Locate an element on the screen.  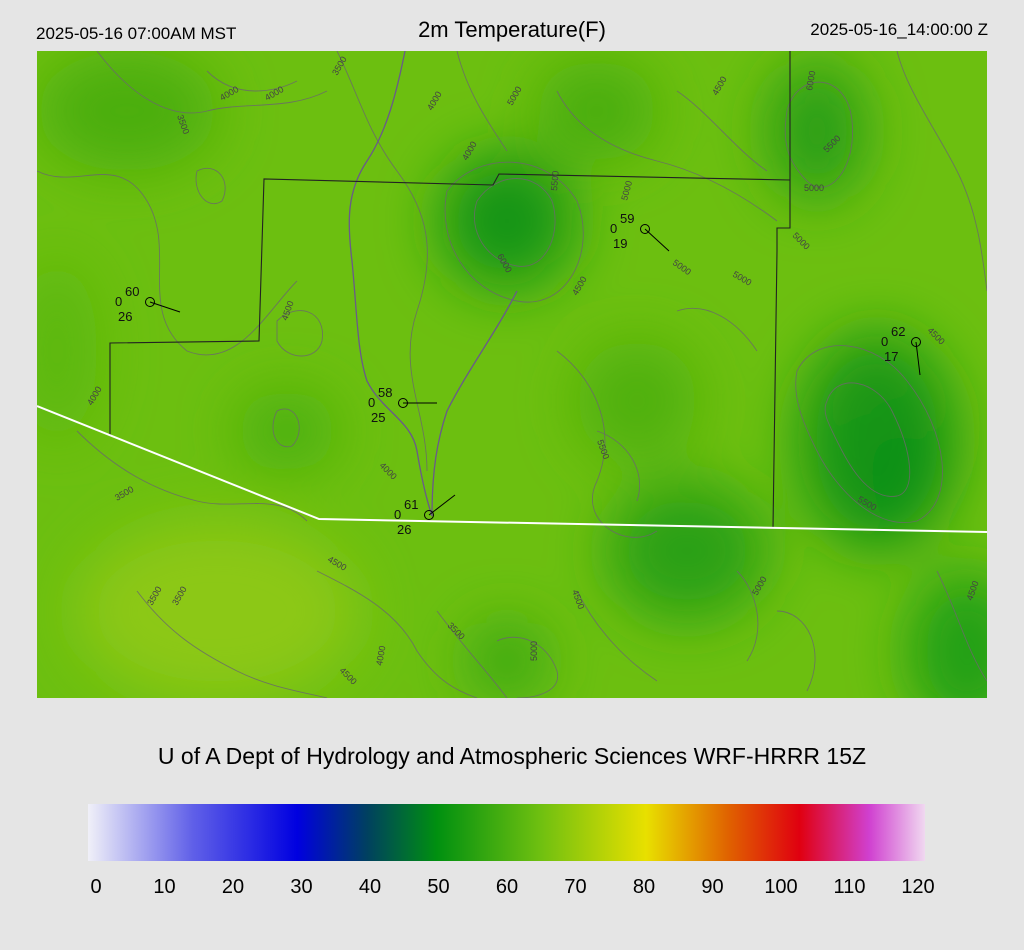
colorbar-tick-label: 0 is located at coordinates (96, 887).